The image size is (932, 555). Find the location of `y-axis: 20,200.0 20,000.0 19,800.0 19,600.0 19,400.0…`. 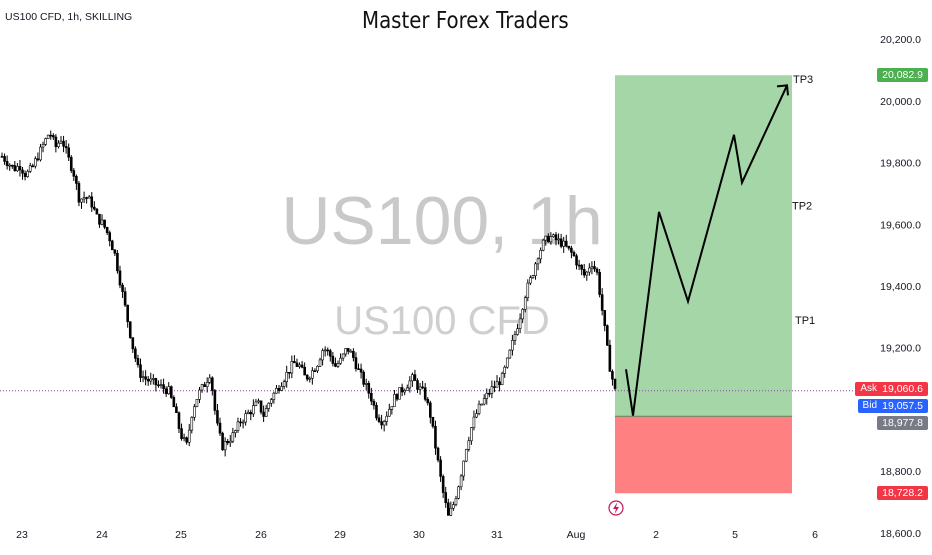

y-axis: 20,200.0 20,000.0 19,800.0 19,600.0 19,400.0… is located at coordinates (900, 287).